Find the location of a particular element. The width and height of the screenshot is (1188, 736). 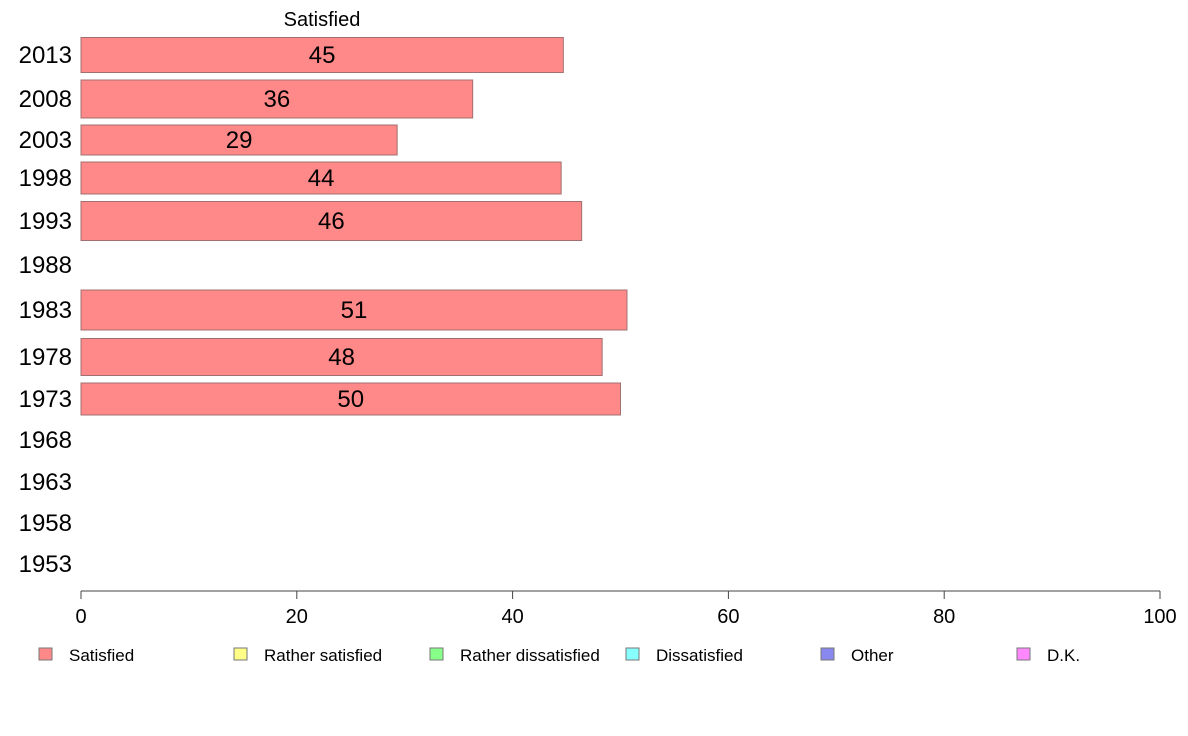

y-tick-label: 1963 is located at coordinates (45, 482).